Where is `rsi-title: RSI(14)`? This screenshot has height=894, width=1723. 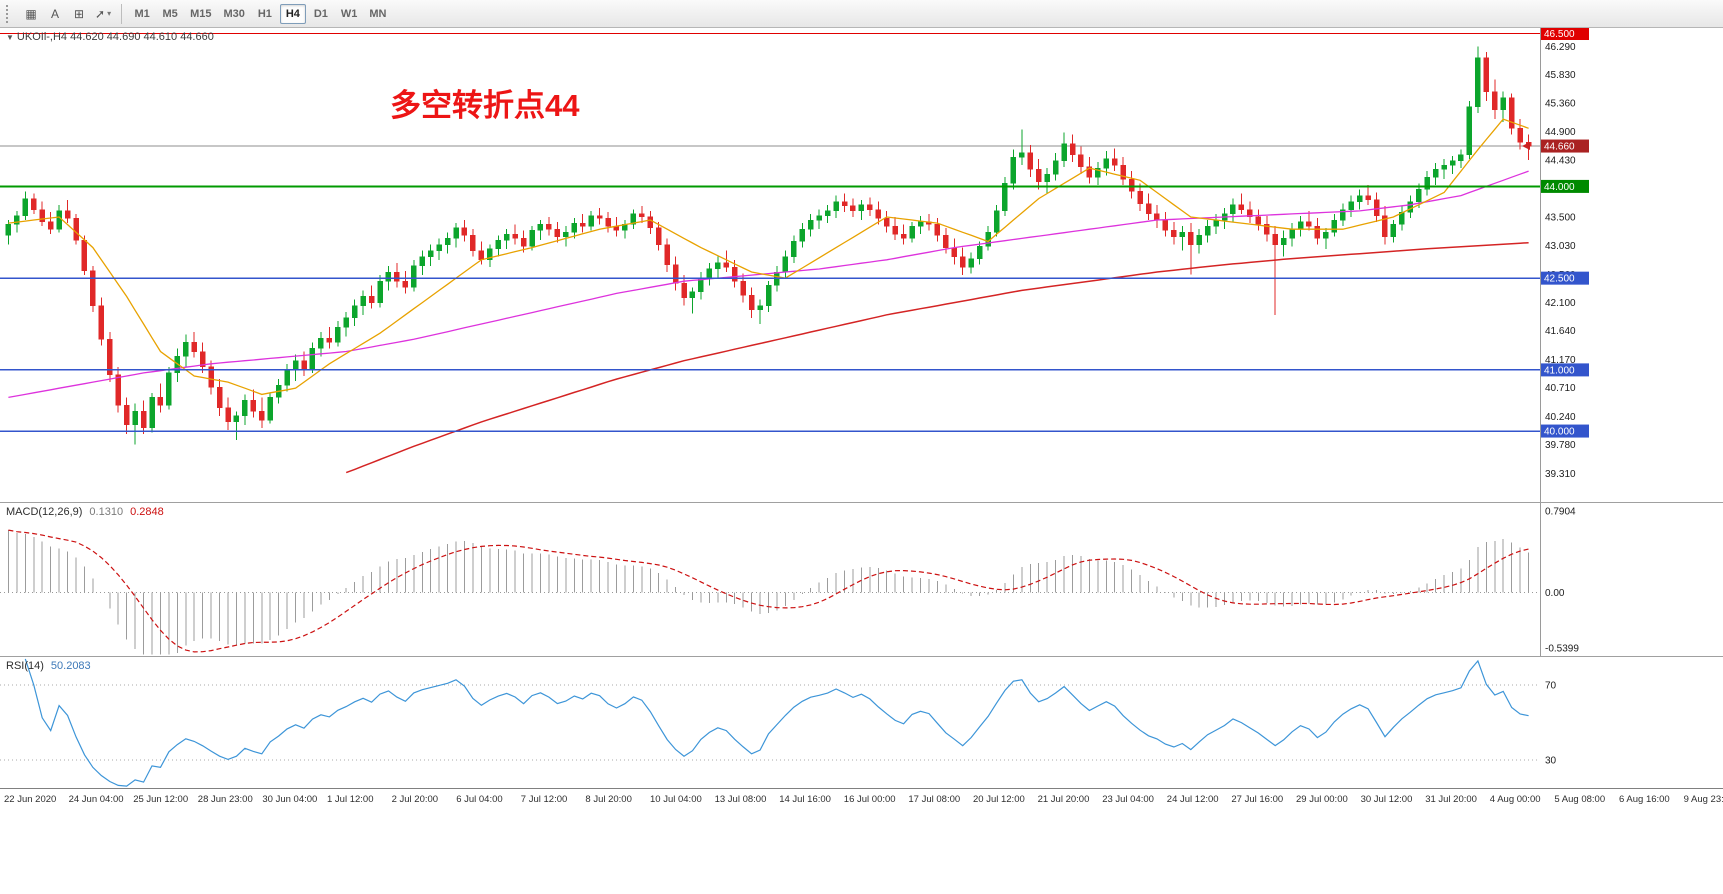 rsi-title: RSI(14) is located at coordinates (25, 666).